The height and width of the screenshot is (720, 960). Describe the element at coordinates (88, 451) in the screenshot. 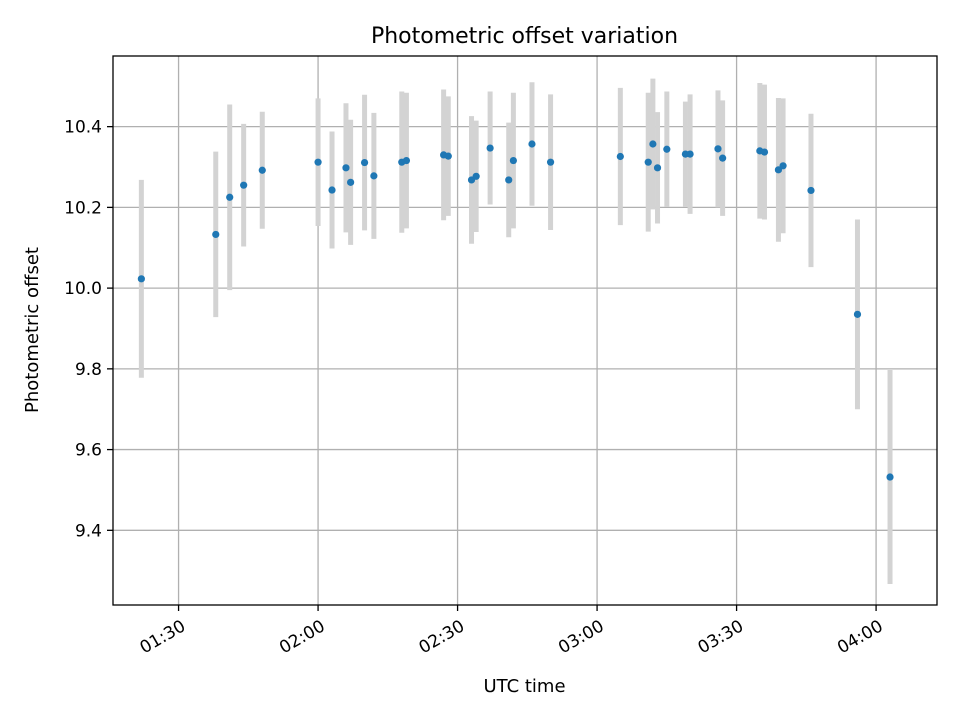

I see `y-tick-label: 9.6` at that location.